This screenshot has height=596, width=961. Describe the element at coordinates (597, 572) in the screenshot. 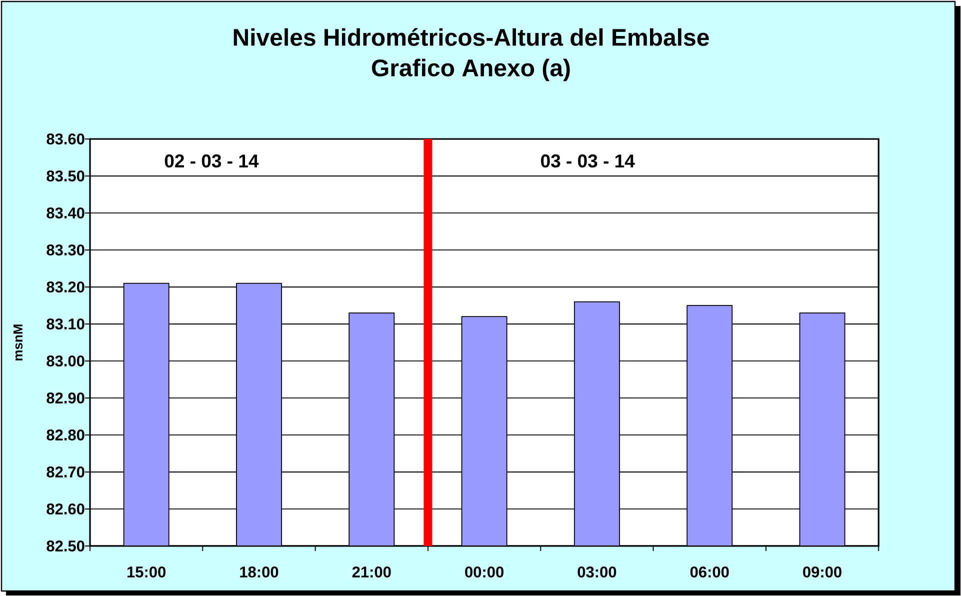

I see `x-tick-label: 03:00` at that location.